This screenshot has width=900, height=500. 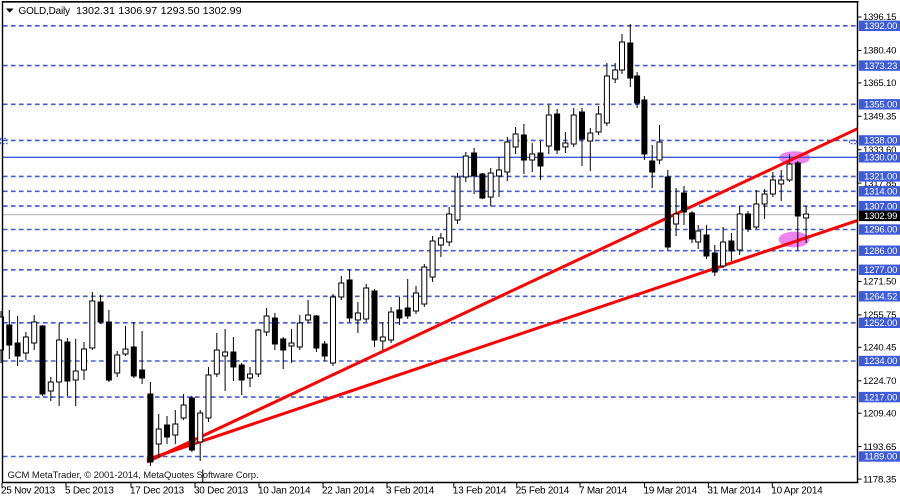 What do you see at coordinates (879, 447) in the screenshot?
I see `svg-text: 1193.65` at bounding box center [879, 447].